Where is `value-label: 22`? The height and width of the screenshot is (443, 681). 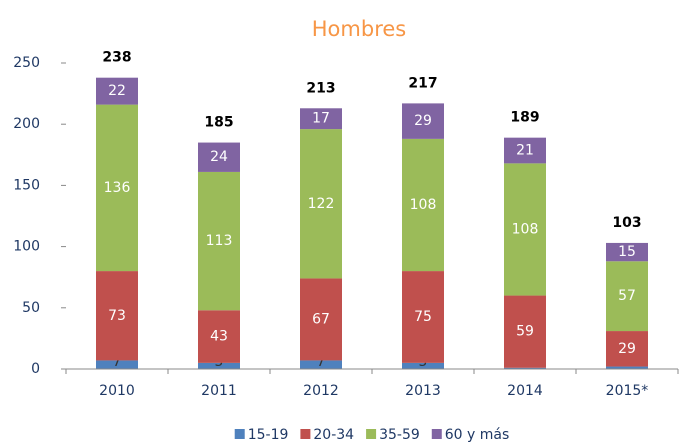 value-label: 22 is located at coordinates (117, 91).